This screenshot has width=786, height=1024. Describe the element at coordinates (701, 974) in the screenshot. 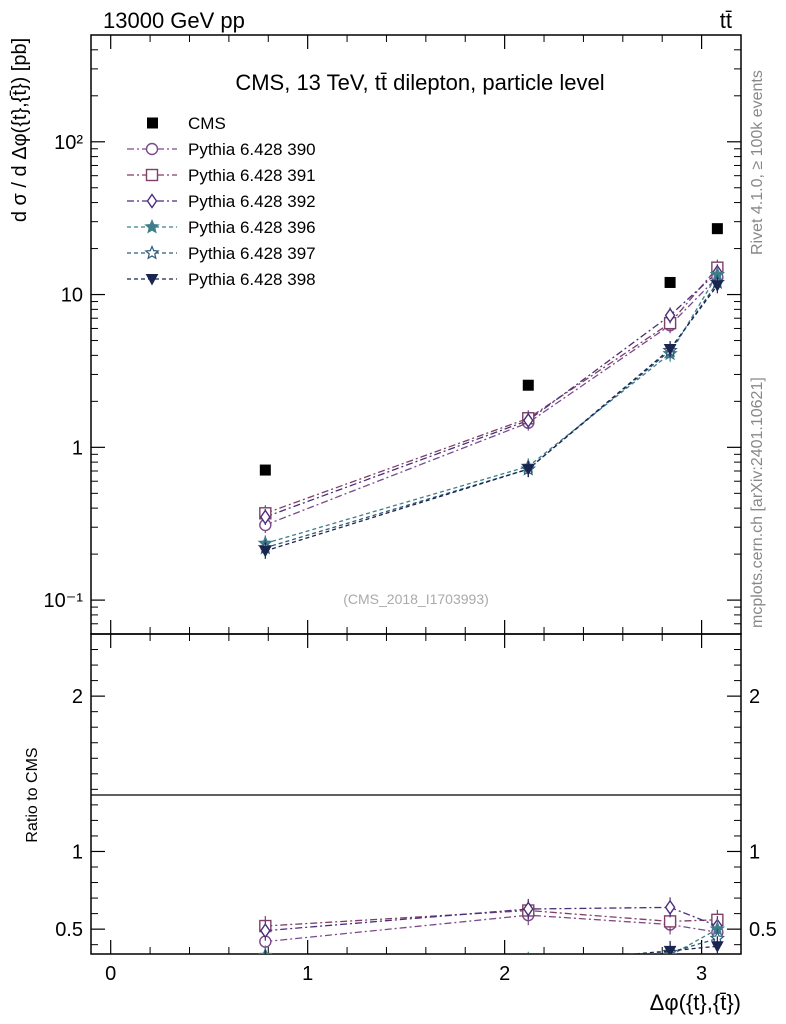

I see `x-tick-label: 3` at that location.